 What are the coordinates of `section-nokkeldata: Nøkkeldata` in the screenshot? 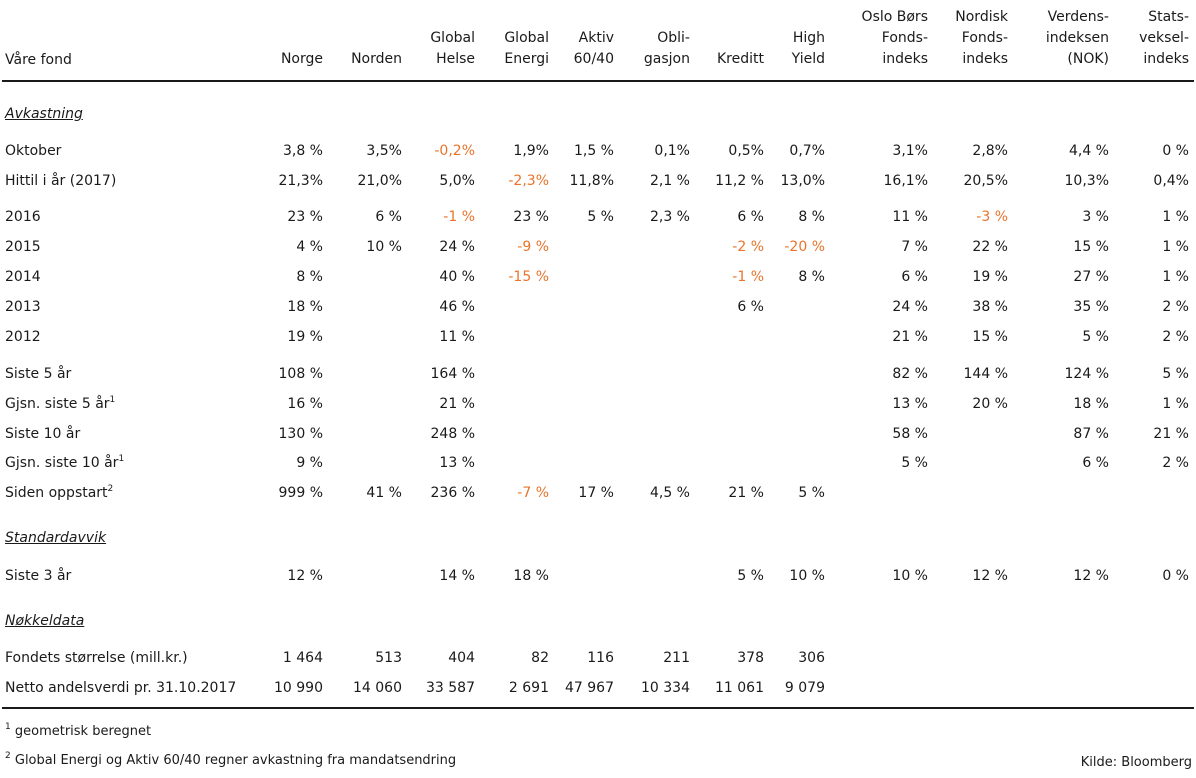 It's located at (45, 621).